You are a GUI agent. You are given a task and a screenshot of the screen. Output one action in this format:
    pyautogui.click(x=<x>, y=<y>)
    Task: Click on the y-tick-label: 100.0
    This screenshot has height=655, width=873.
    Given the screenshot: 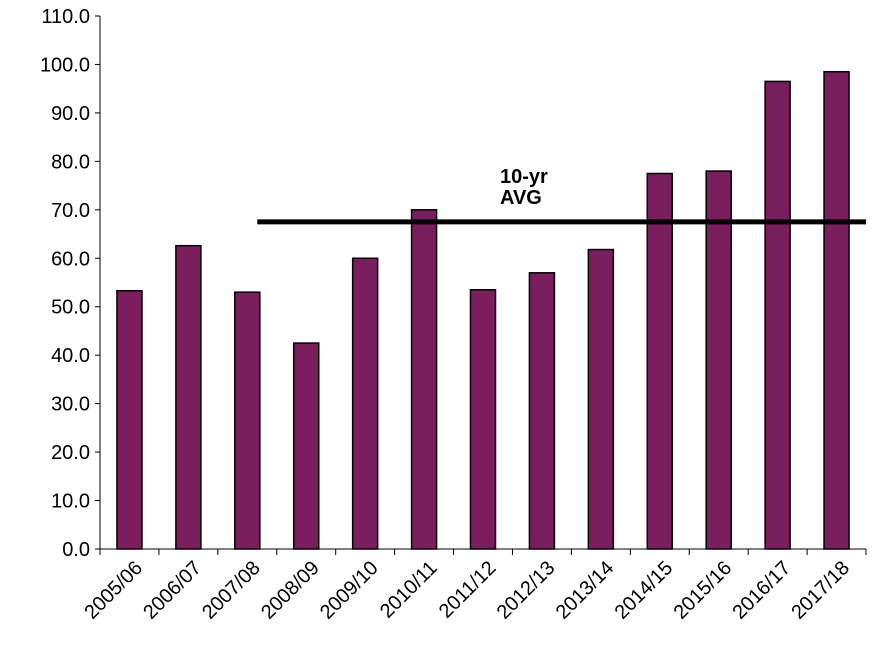 What is the action you would take?
    pyautogui.click(x=65, y=65)
    